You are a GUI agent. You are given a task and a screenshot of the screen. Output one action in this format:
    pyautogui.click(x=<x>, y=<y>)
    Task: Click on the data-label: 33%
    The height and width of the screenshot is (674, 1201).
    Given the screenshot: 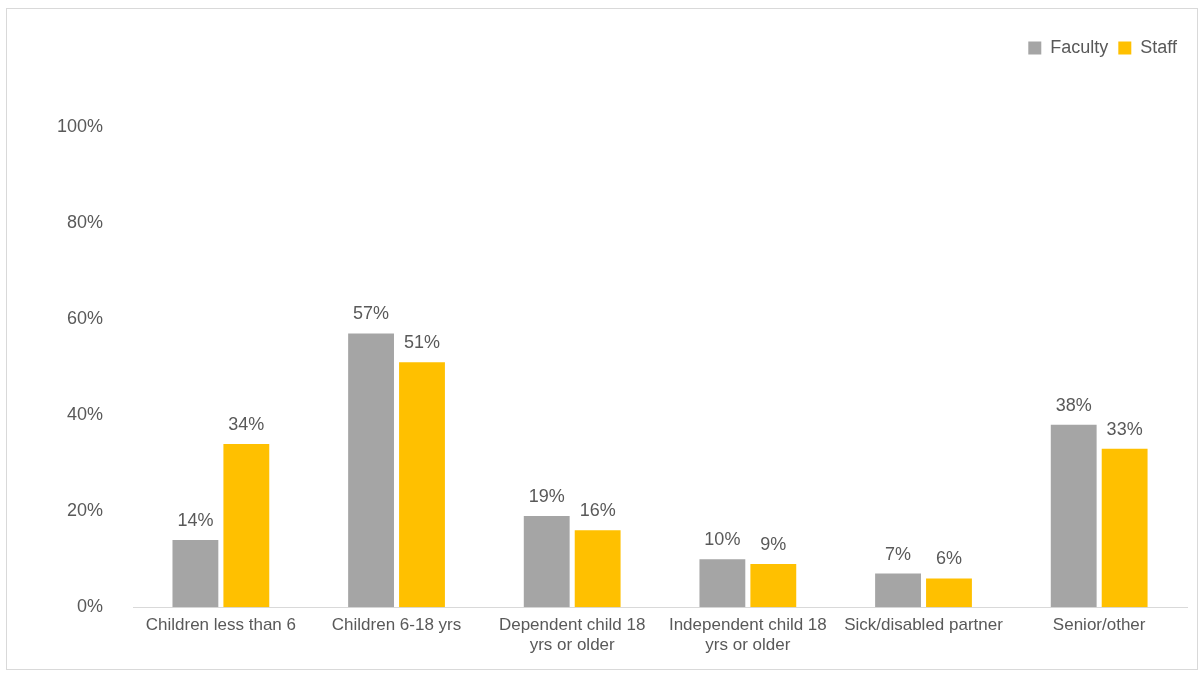 What is the action you would take?
    pyautogui.click(x=1124, y=428)
    